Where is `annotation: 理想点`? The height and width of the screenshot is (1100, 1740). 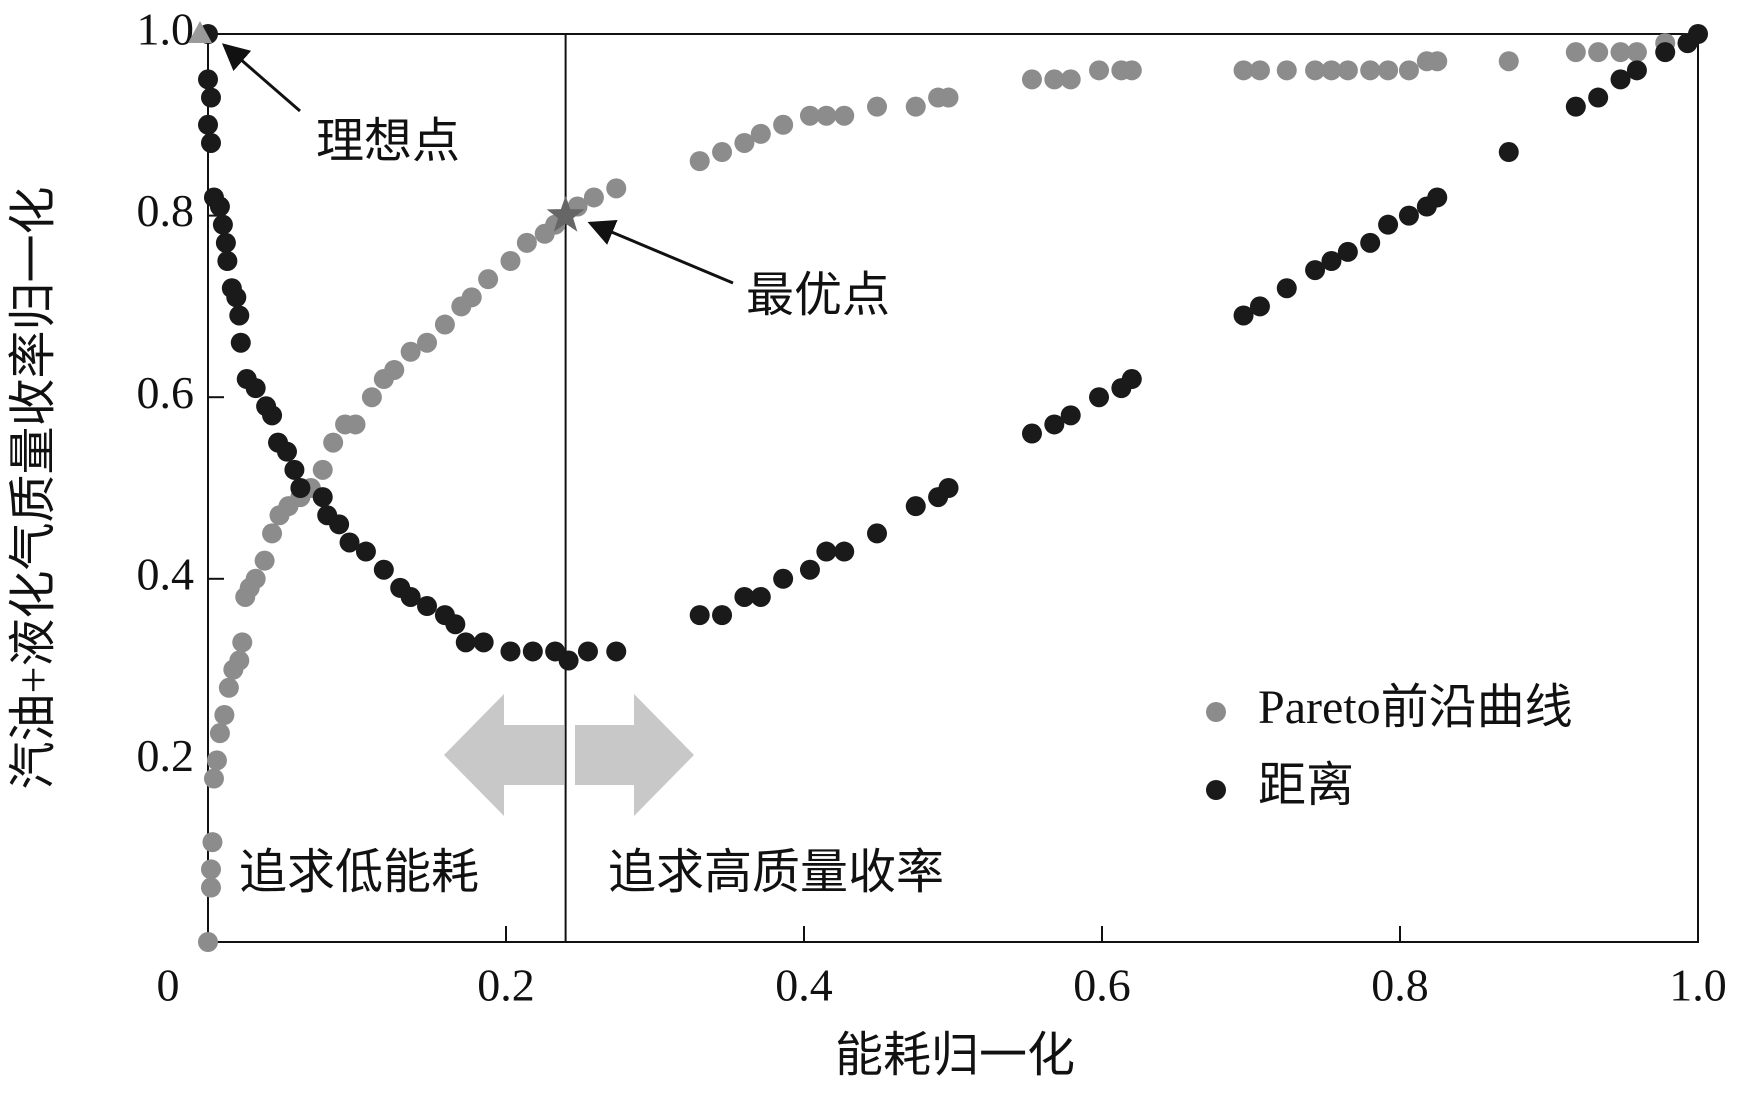
annotation: 理想点 is located at coordinates (388, 141).